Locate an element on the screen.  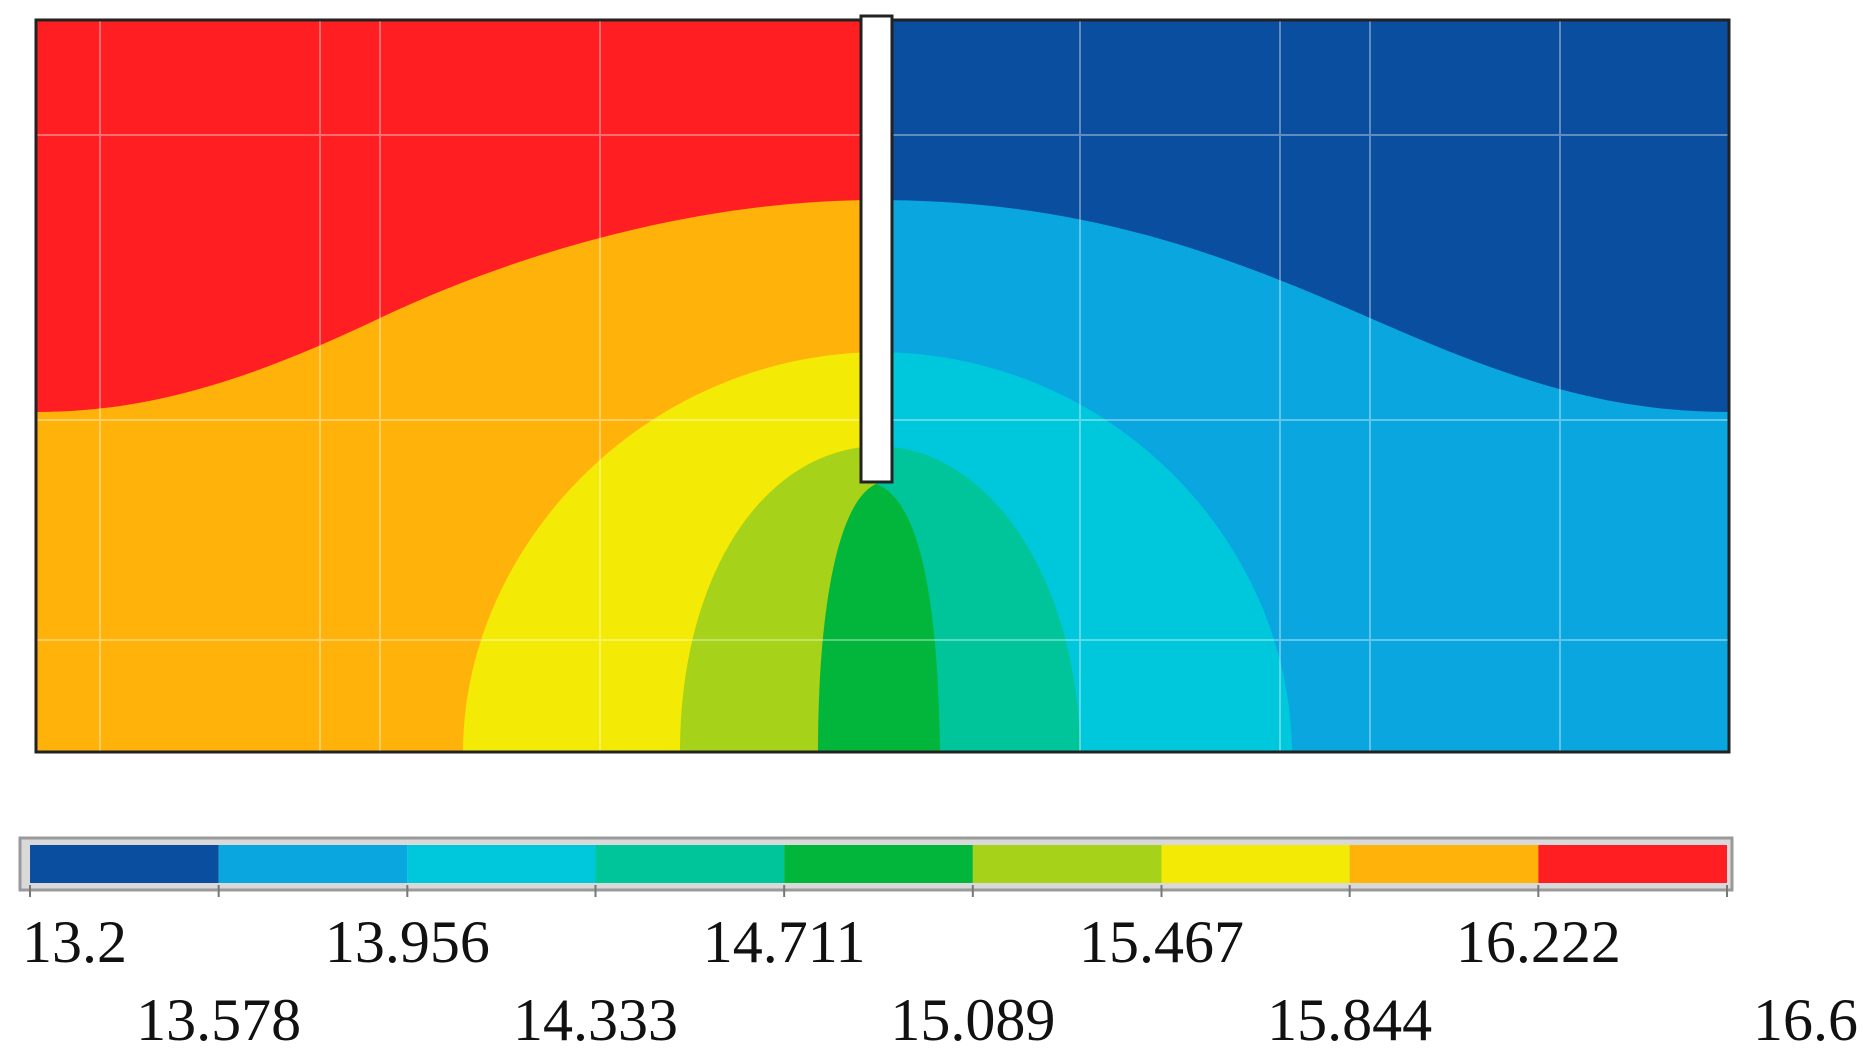
colorbar-tick-label: 13.956 is located at coordinates (407, 942).